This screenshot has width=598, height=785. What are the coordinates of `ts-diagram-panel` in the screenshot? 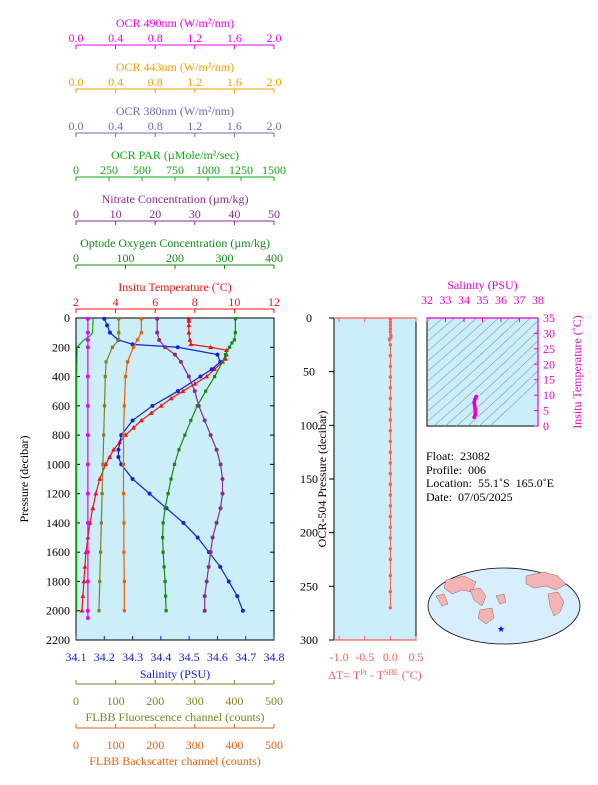 It's located at (482, 372).